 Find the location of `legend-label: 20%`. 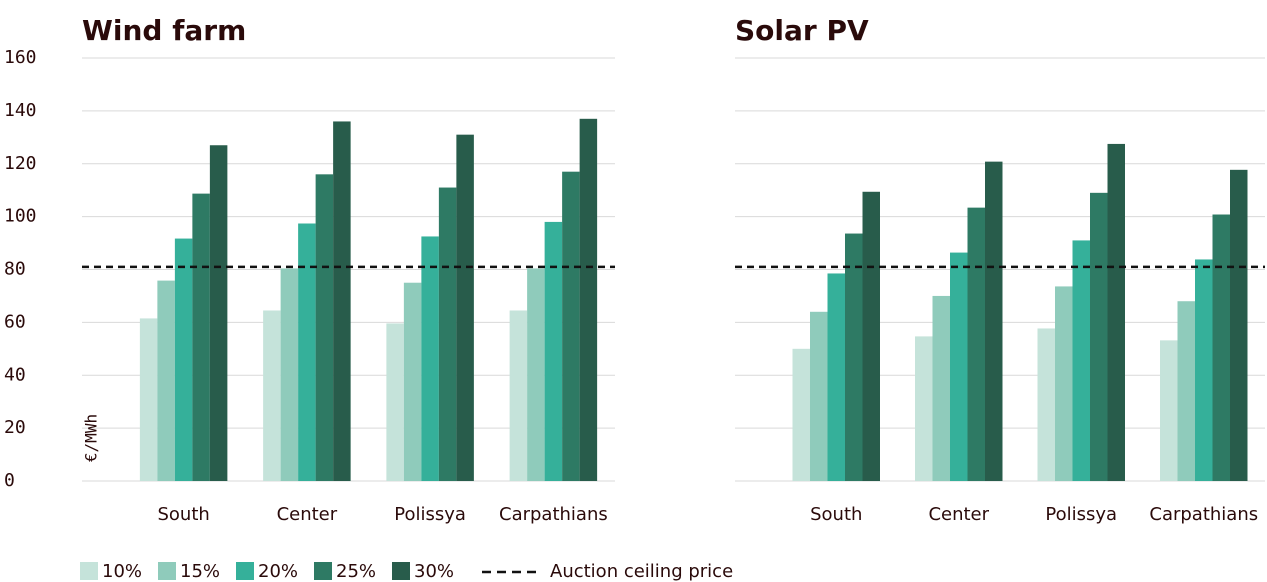

legend-label: 20% is located at coordinates (278, 571).